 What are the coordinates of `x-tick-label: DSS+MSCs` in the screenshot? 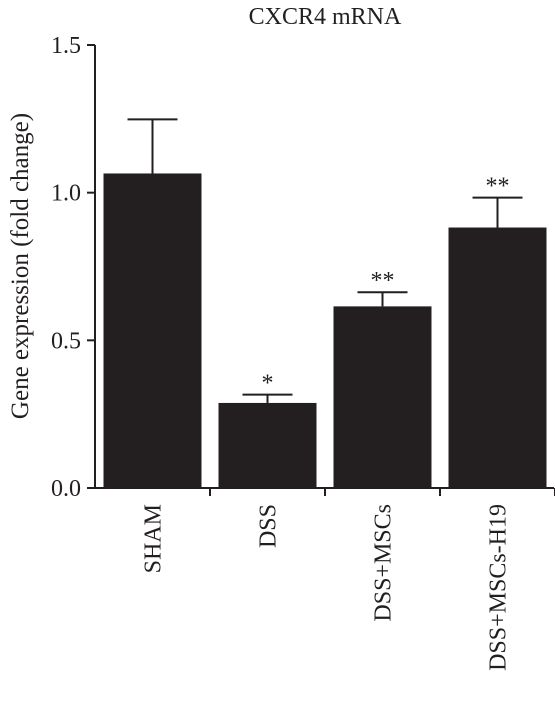 It's located at (384, 563).